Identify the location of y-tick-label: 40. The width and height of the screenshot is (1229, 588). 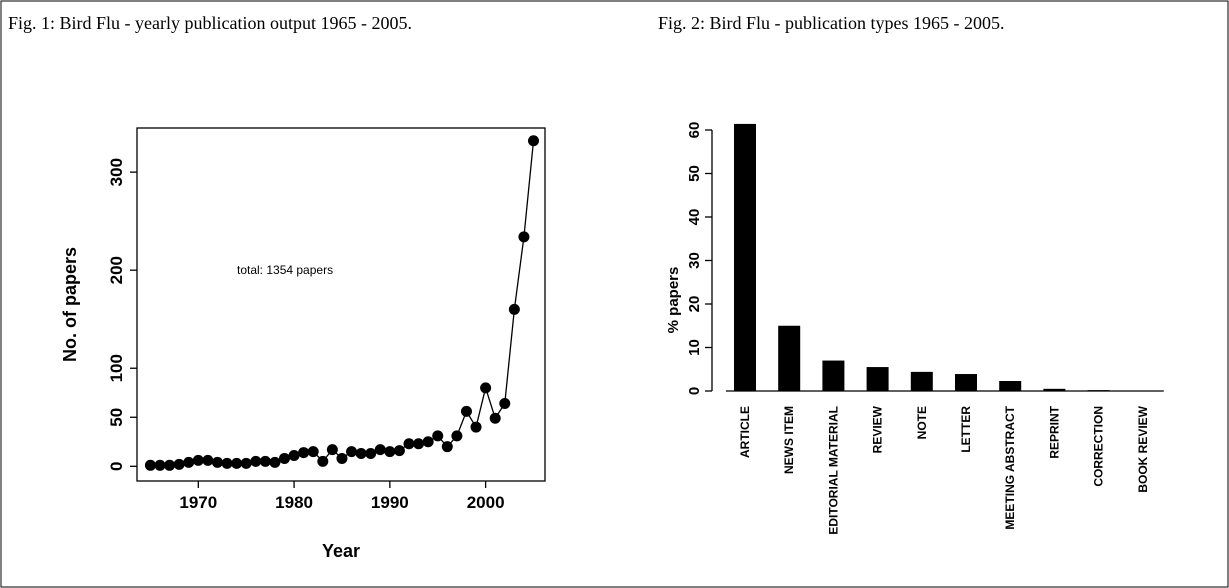
(694, 217).